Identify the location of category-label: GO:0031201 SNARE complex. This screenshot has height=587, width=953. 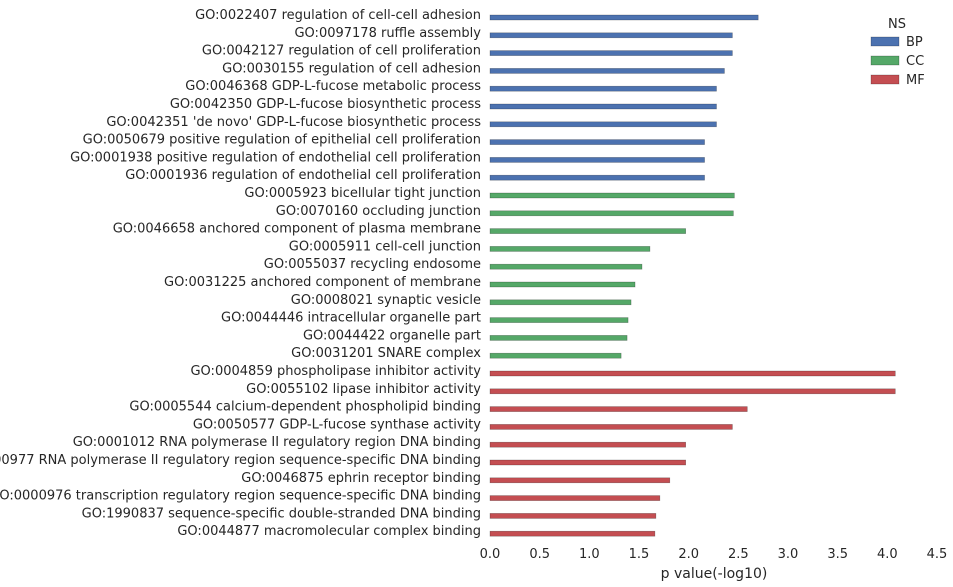
(386, 353).